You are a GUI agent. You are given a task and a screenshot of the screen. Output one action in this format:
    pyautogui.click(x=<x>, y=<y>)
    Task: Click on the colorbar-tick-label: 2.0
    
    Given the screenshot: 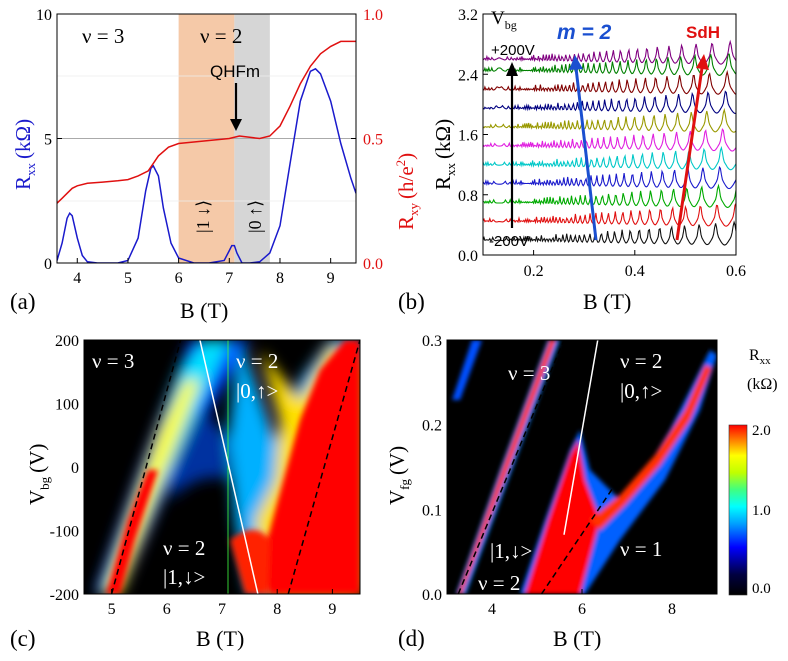 What is the action you would take?
    pyautogui.click(x=761, y=431)
    